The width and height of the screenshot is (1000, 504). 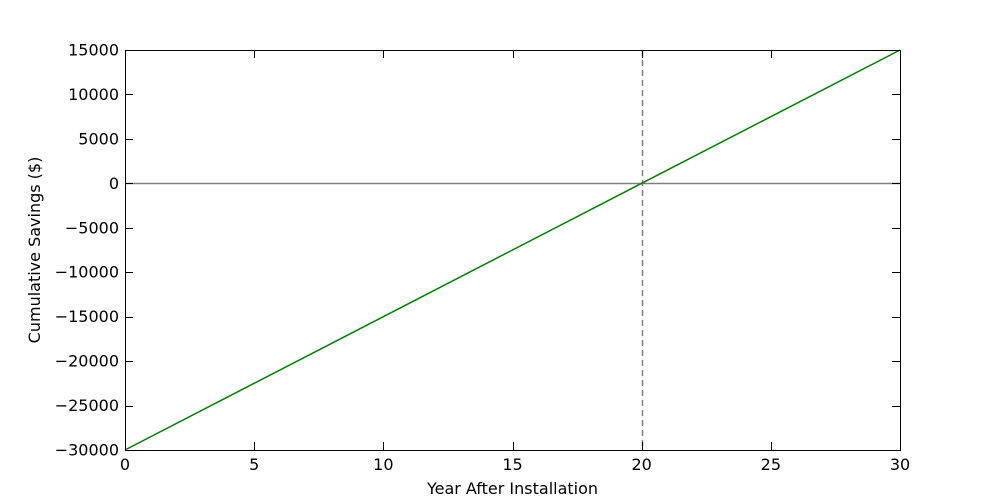 What do you see at coordinates (92, 227) in the screenshot?
I see `y-tick-label: −5000` at bounding box center [92, 227].